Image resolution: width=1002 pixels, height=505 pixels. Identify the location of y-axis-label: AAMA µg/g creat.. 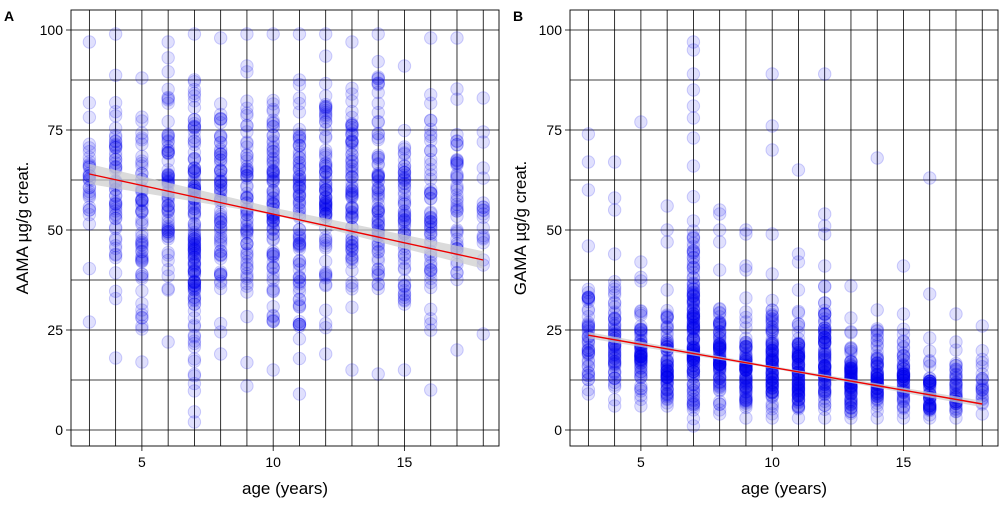
(22, 228).